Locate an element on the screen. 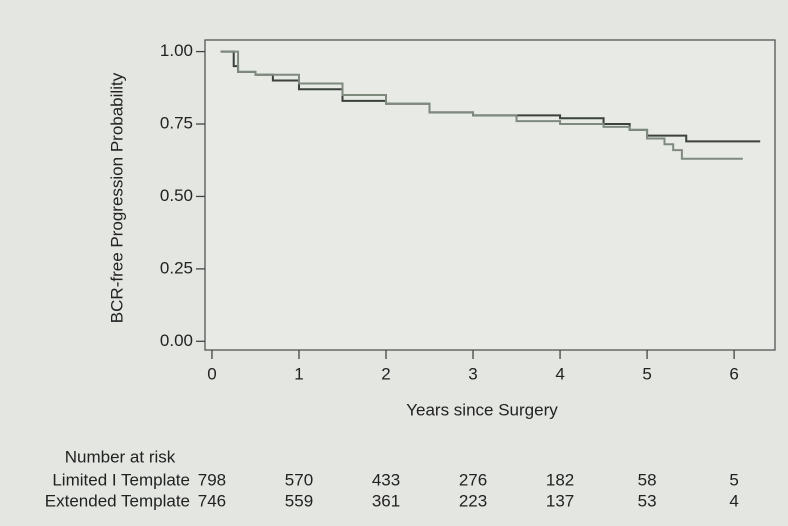 This screenshot has width=788, height=526. risk-count: 746 is located at coordinates (212, 500).